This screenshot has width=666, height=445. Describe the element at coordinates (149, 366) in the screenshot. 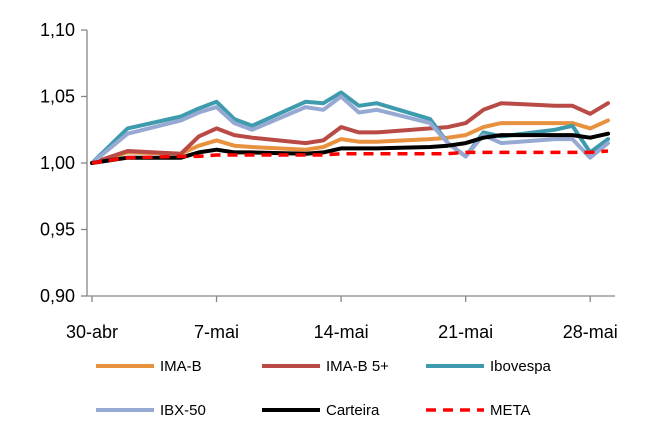

I see `legend-item-ima-b: IMA-B` at that location.